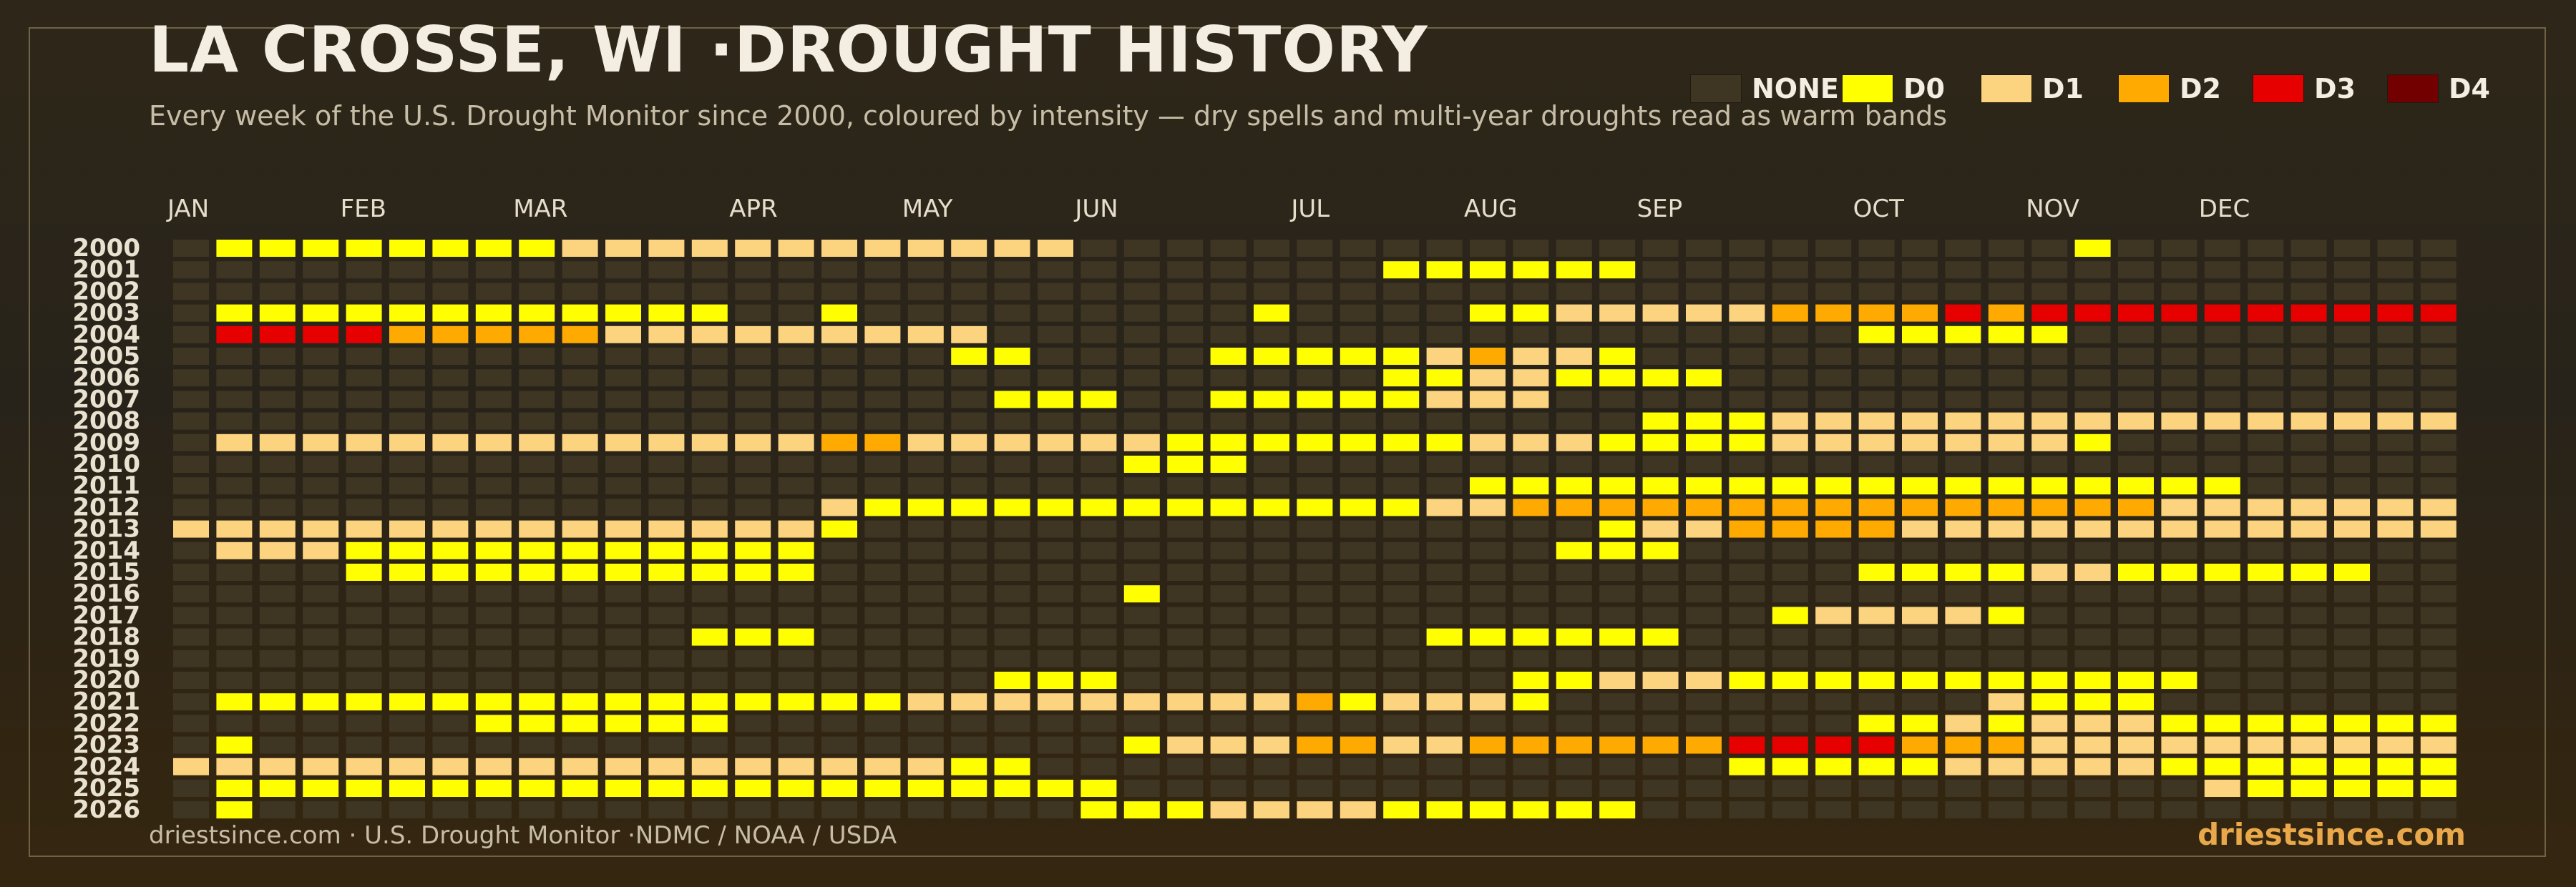  Describe the element at coordinates (2278, 88) in the screenshot. I see `legend-swatch-d3` at that location.